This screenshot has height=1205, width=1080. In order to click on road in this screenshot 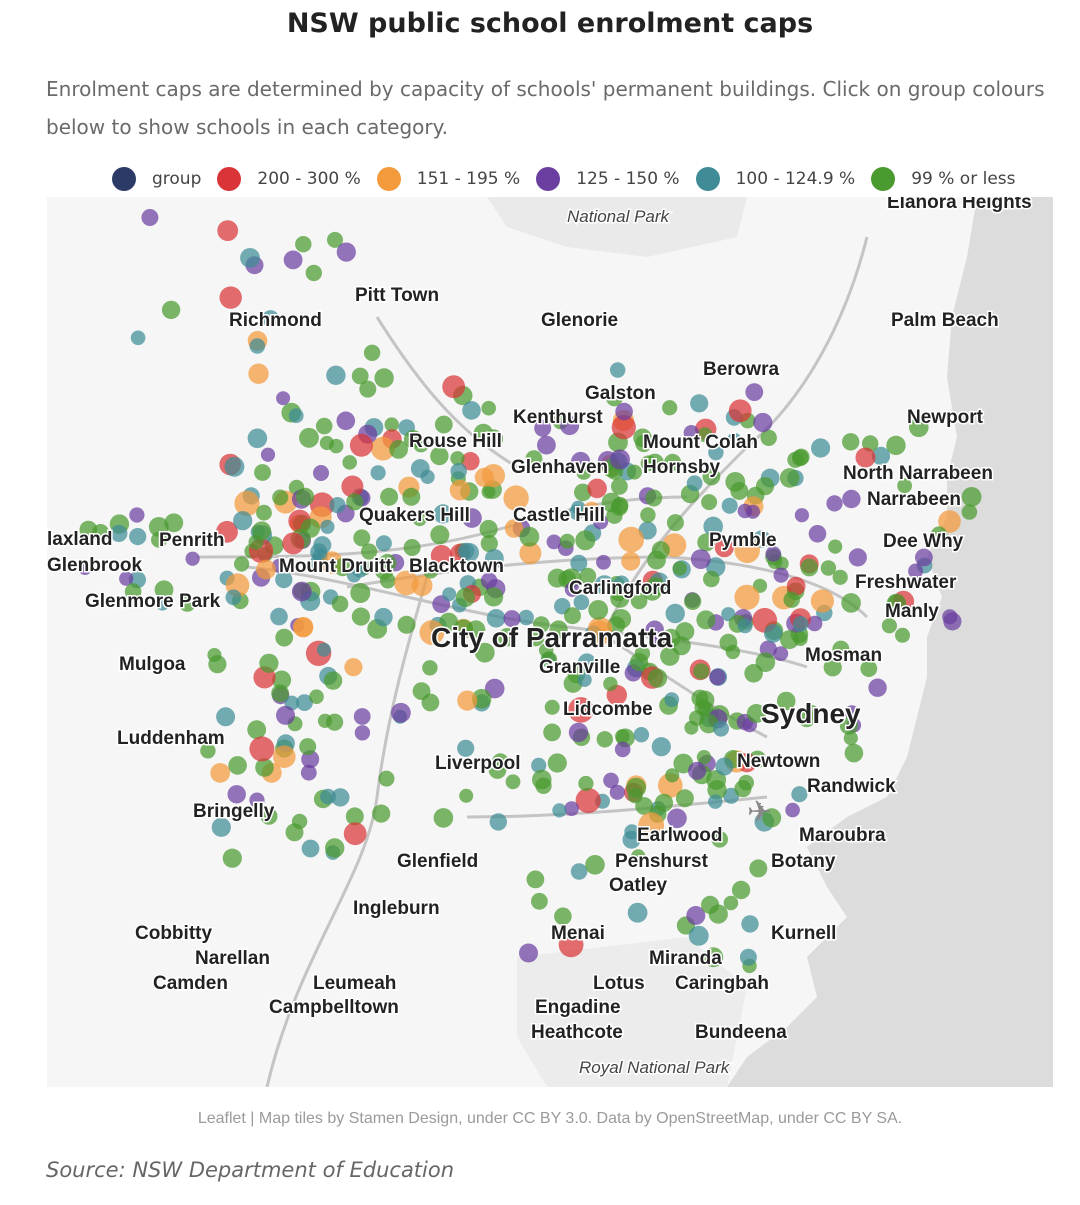, I will do `click(347, 831)`.